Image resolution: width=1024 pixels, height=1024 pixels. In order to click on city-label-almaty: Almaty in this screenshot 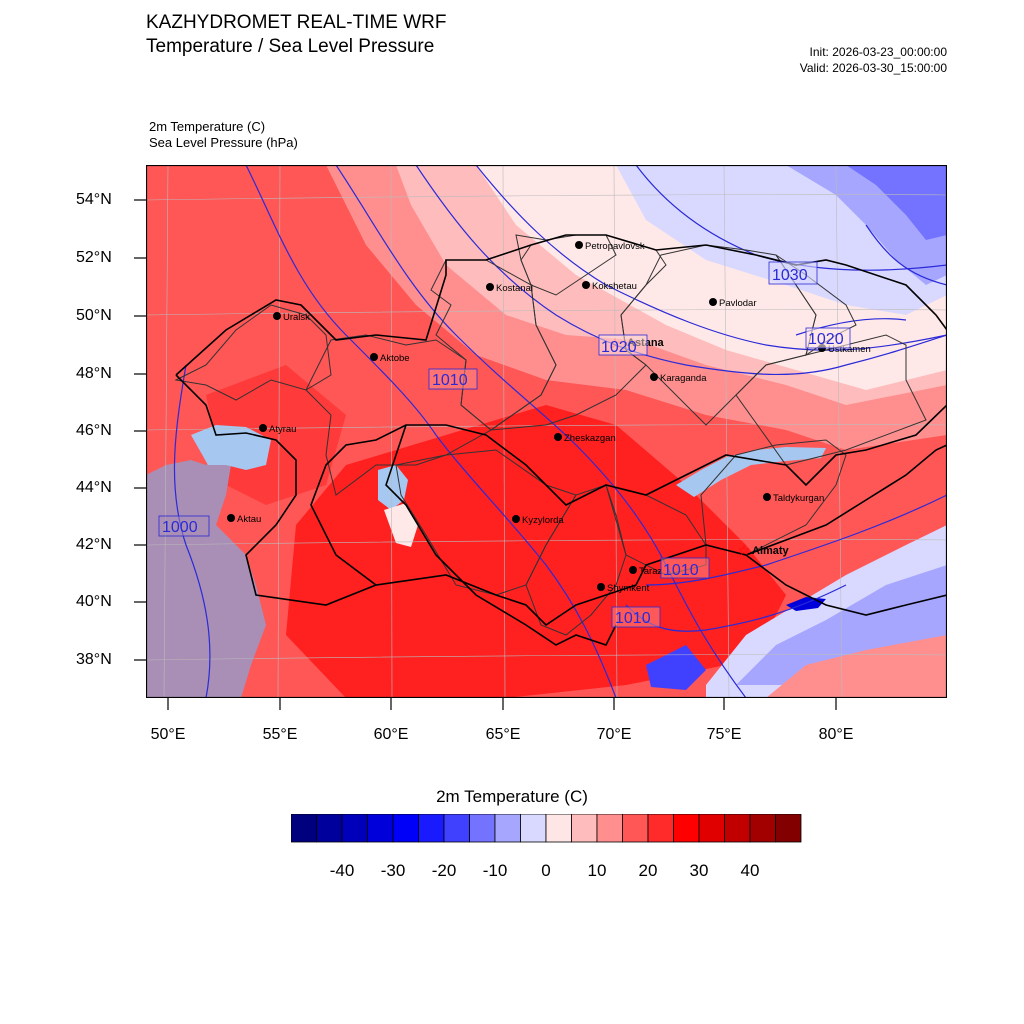, I will do `click(771, 551)`.